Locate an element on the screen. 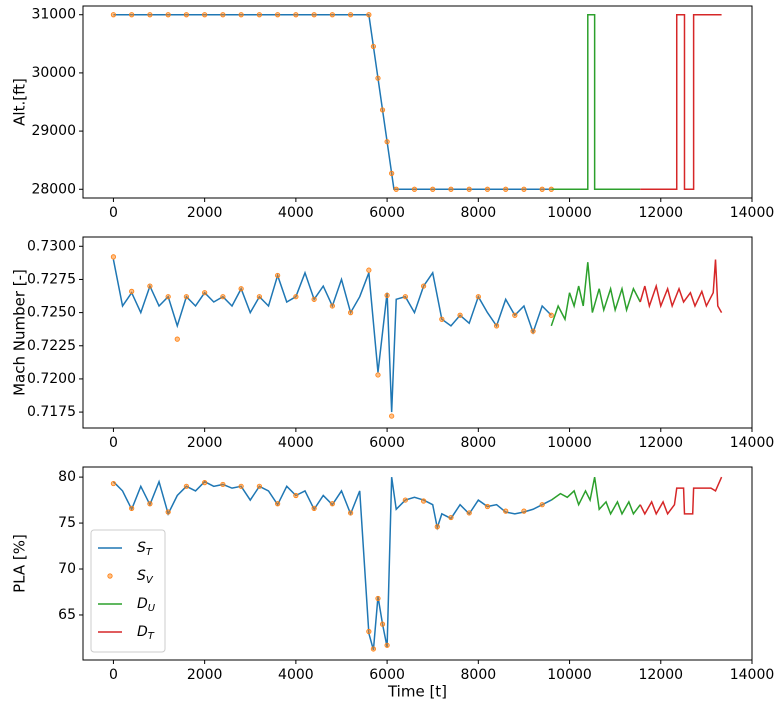  y-tick-label: 30000 is located at coordinates (53, 73).